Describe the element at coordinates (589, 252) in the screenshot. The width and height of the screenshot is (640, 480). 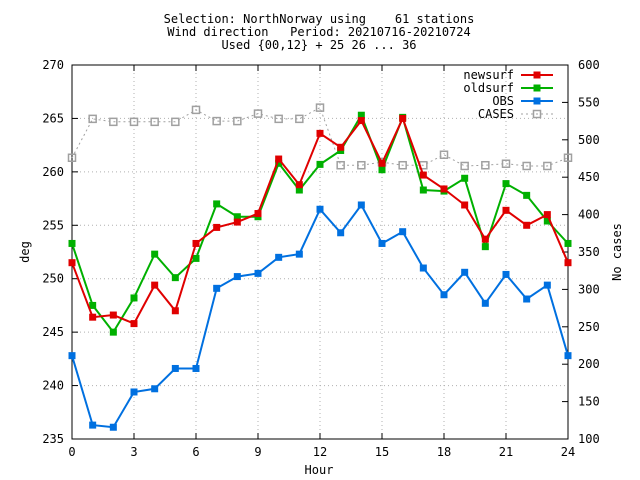
I see `y2-tick-label: 350` at that location.